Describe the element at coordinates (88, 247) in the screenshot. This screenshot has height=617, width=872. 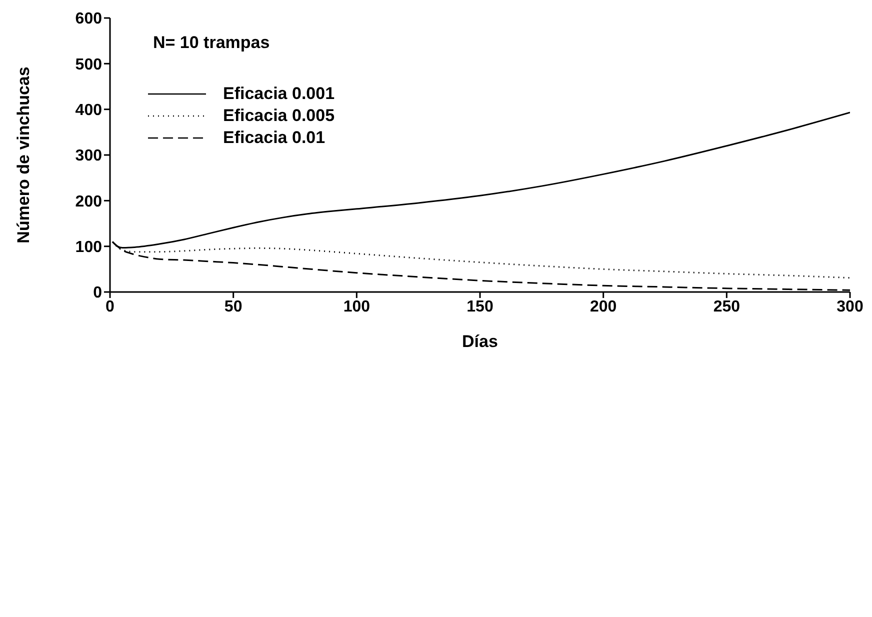
I see `y-tick-label: 100` at that location.